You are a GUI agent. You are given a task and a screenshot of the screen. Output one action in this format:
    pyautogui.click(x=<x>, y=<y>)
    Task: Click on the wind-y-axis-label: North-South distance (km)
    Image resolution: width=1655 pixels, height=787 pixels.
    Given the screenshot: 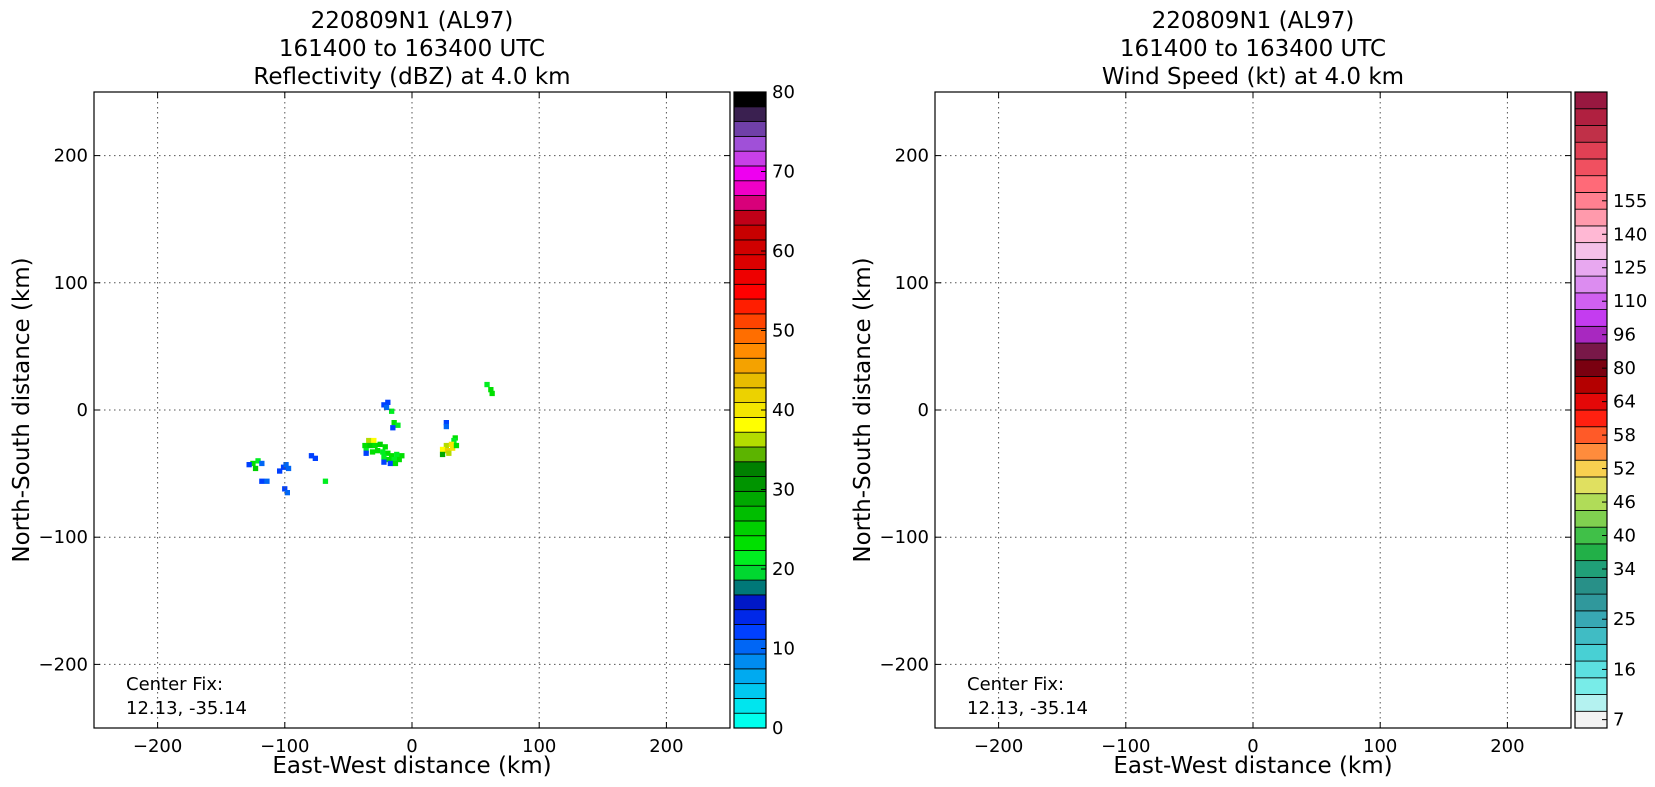 What is the action you would take?
    pyautogui.click(x=863, y=409)
    